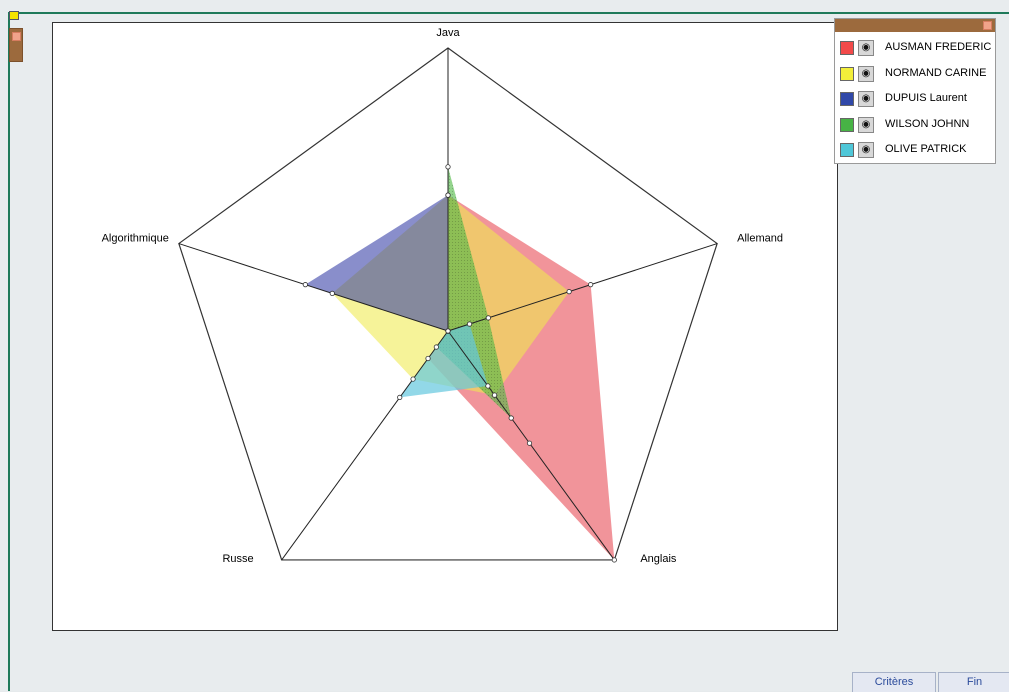  Describe the element at coordinates (938, 47) in the screenshot. I see `legend-label: AUSMAN FREDERIC` at that location.